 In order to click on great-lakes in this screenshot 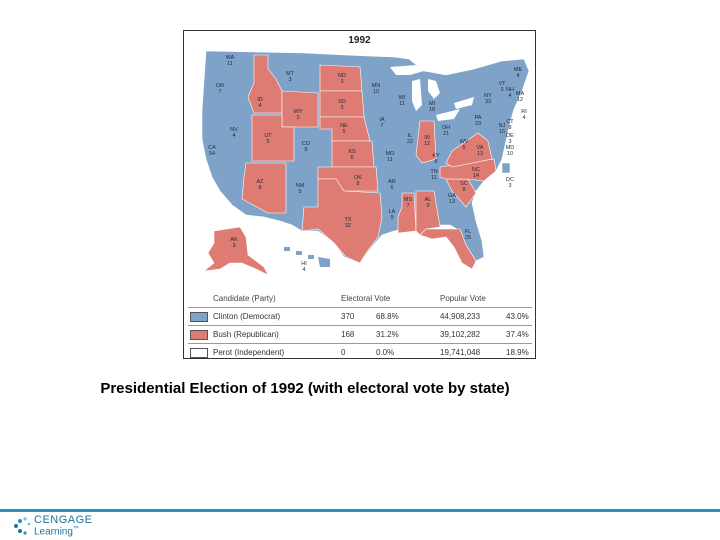, I will do `click(432, 93)`.